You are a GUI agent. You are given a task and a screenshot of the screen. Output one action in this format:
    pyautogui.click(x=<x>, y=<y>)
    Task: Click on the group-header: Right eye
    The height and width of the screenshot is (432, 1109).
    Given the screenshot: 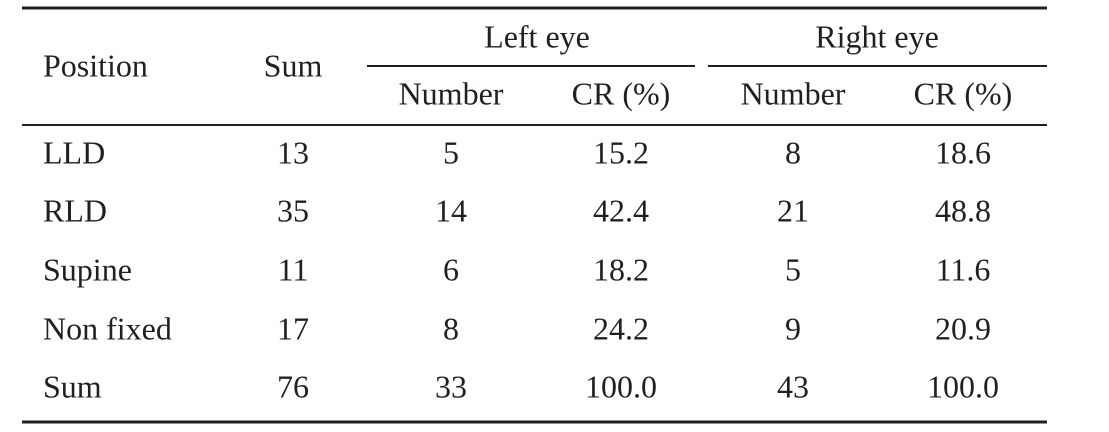 What is the action you would take?
    pyautogui.click(x=877, y=36)
    